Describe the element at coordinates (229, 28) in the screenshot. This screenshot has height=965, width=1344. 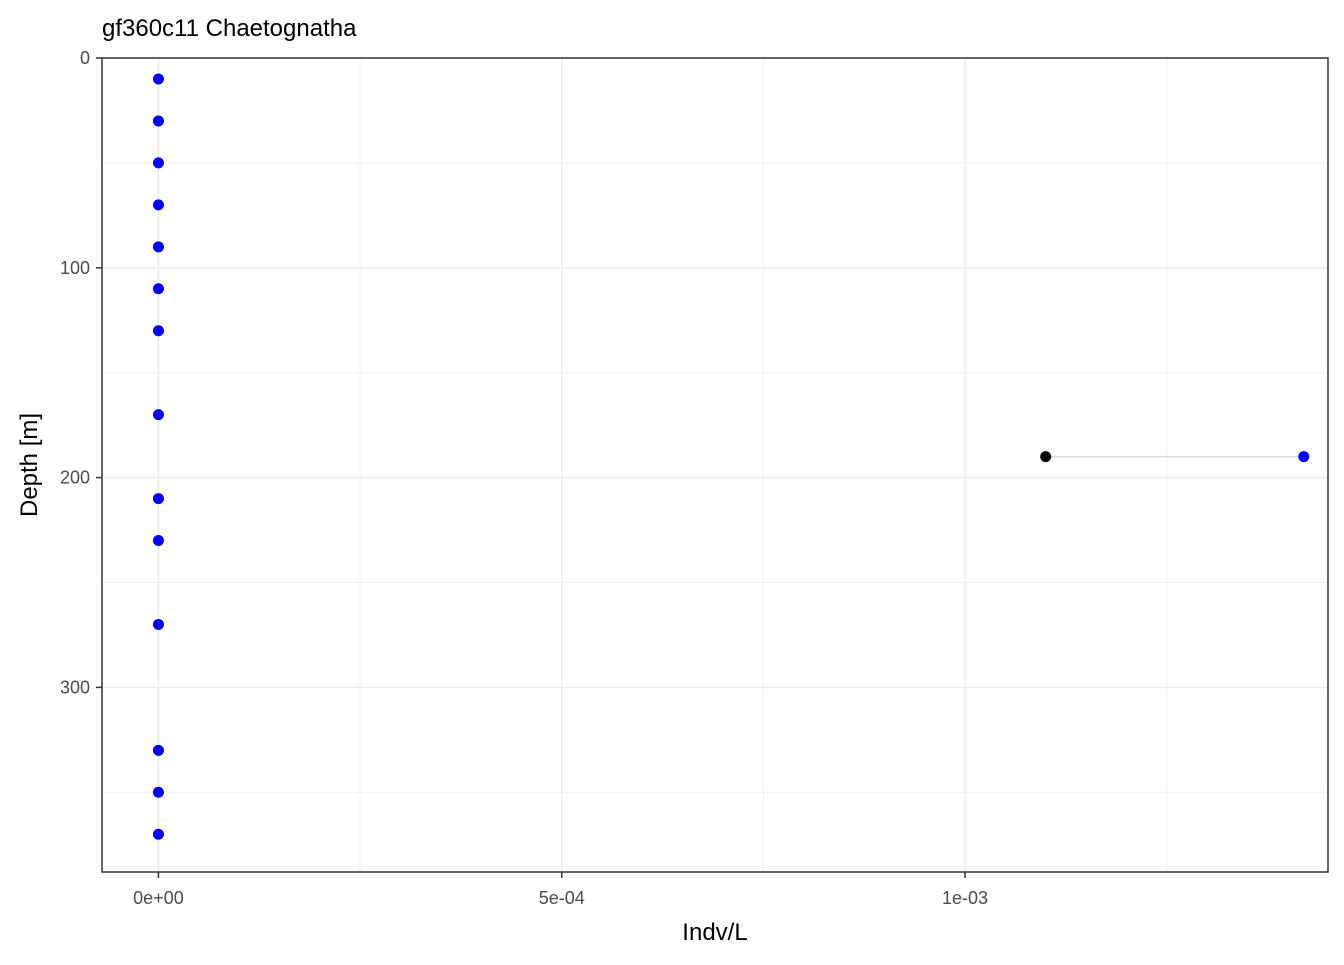
I see `chart-title: gf360c11 Chaetognatha` at that location.